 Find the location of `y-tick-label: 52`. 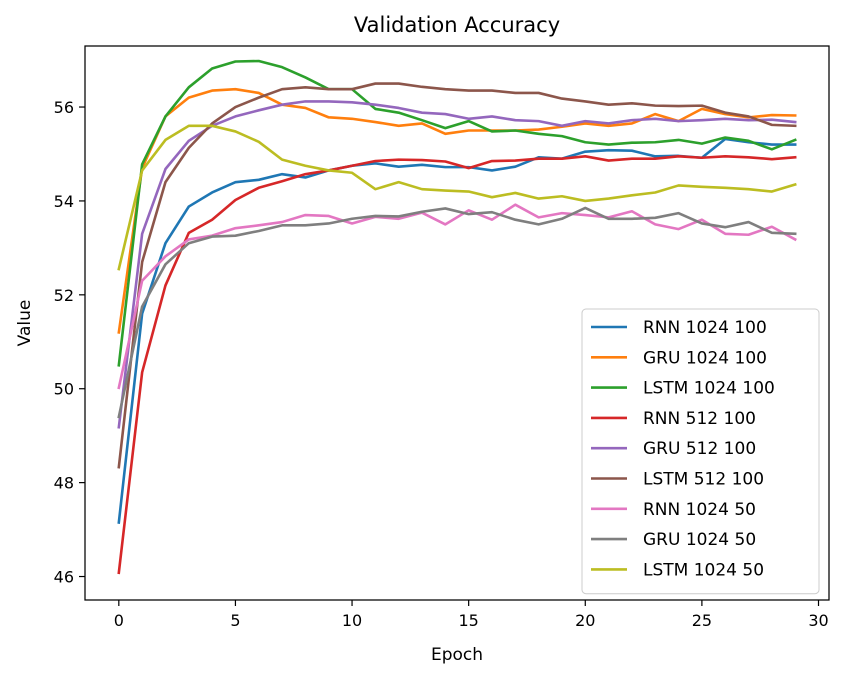

y-tick-label: 52 is located at coordinates (64, 295).